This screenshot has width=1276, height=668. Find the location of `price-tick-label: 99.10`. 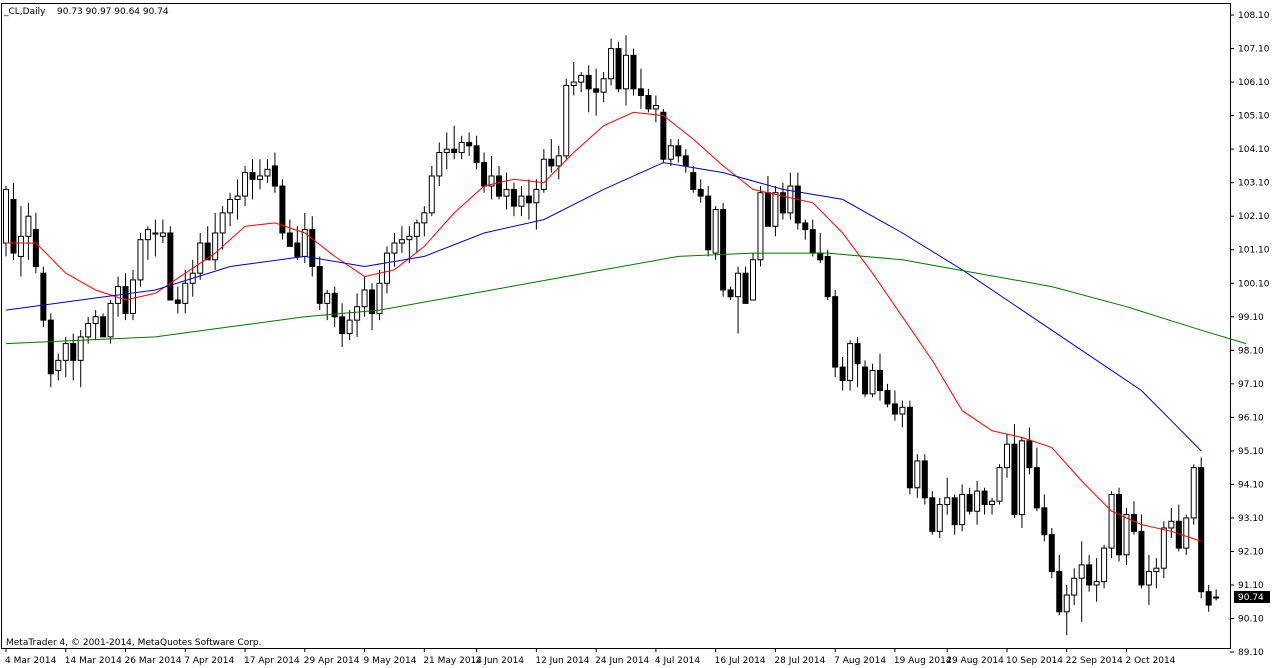

price-tick-label: 99.10 is located at coordinates (1251, 318).